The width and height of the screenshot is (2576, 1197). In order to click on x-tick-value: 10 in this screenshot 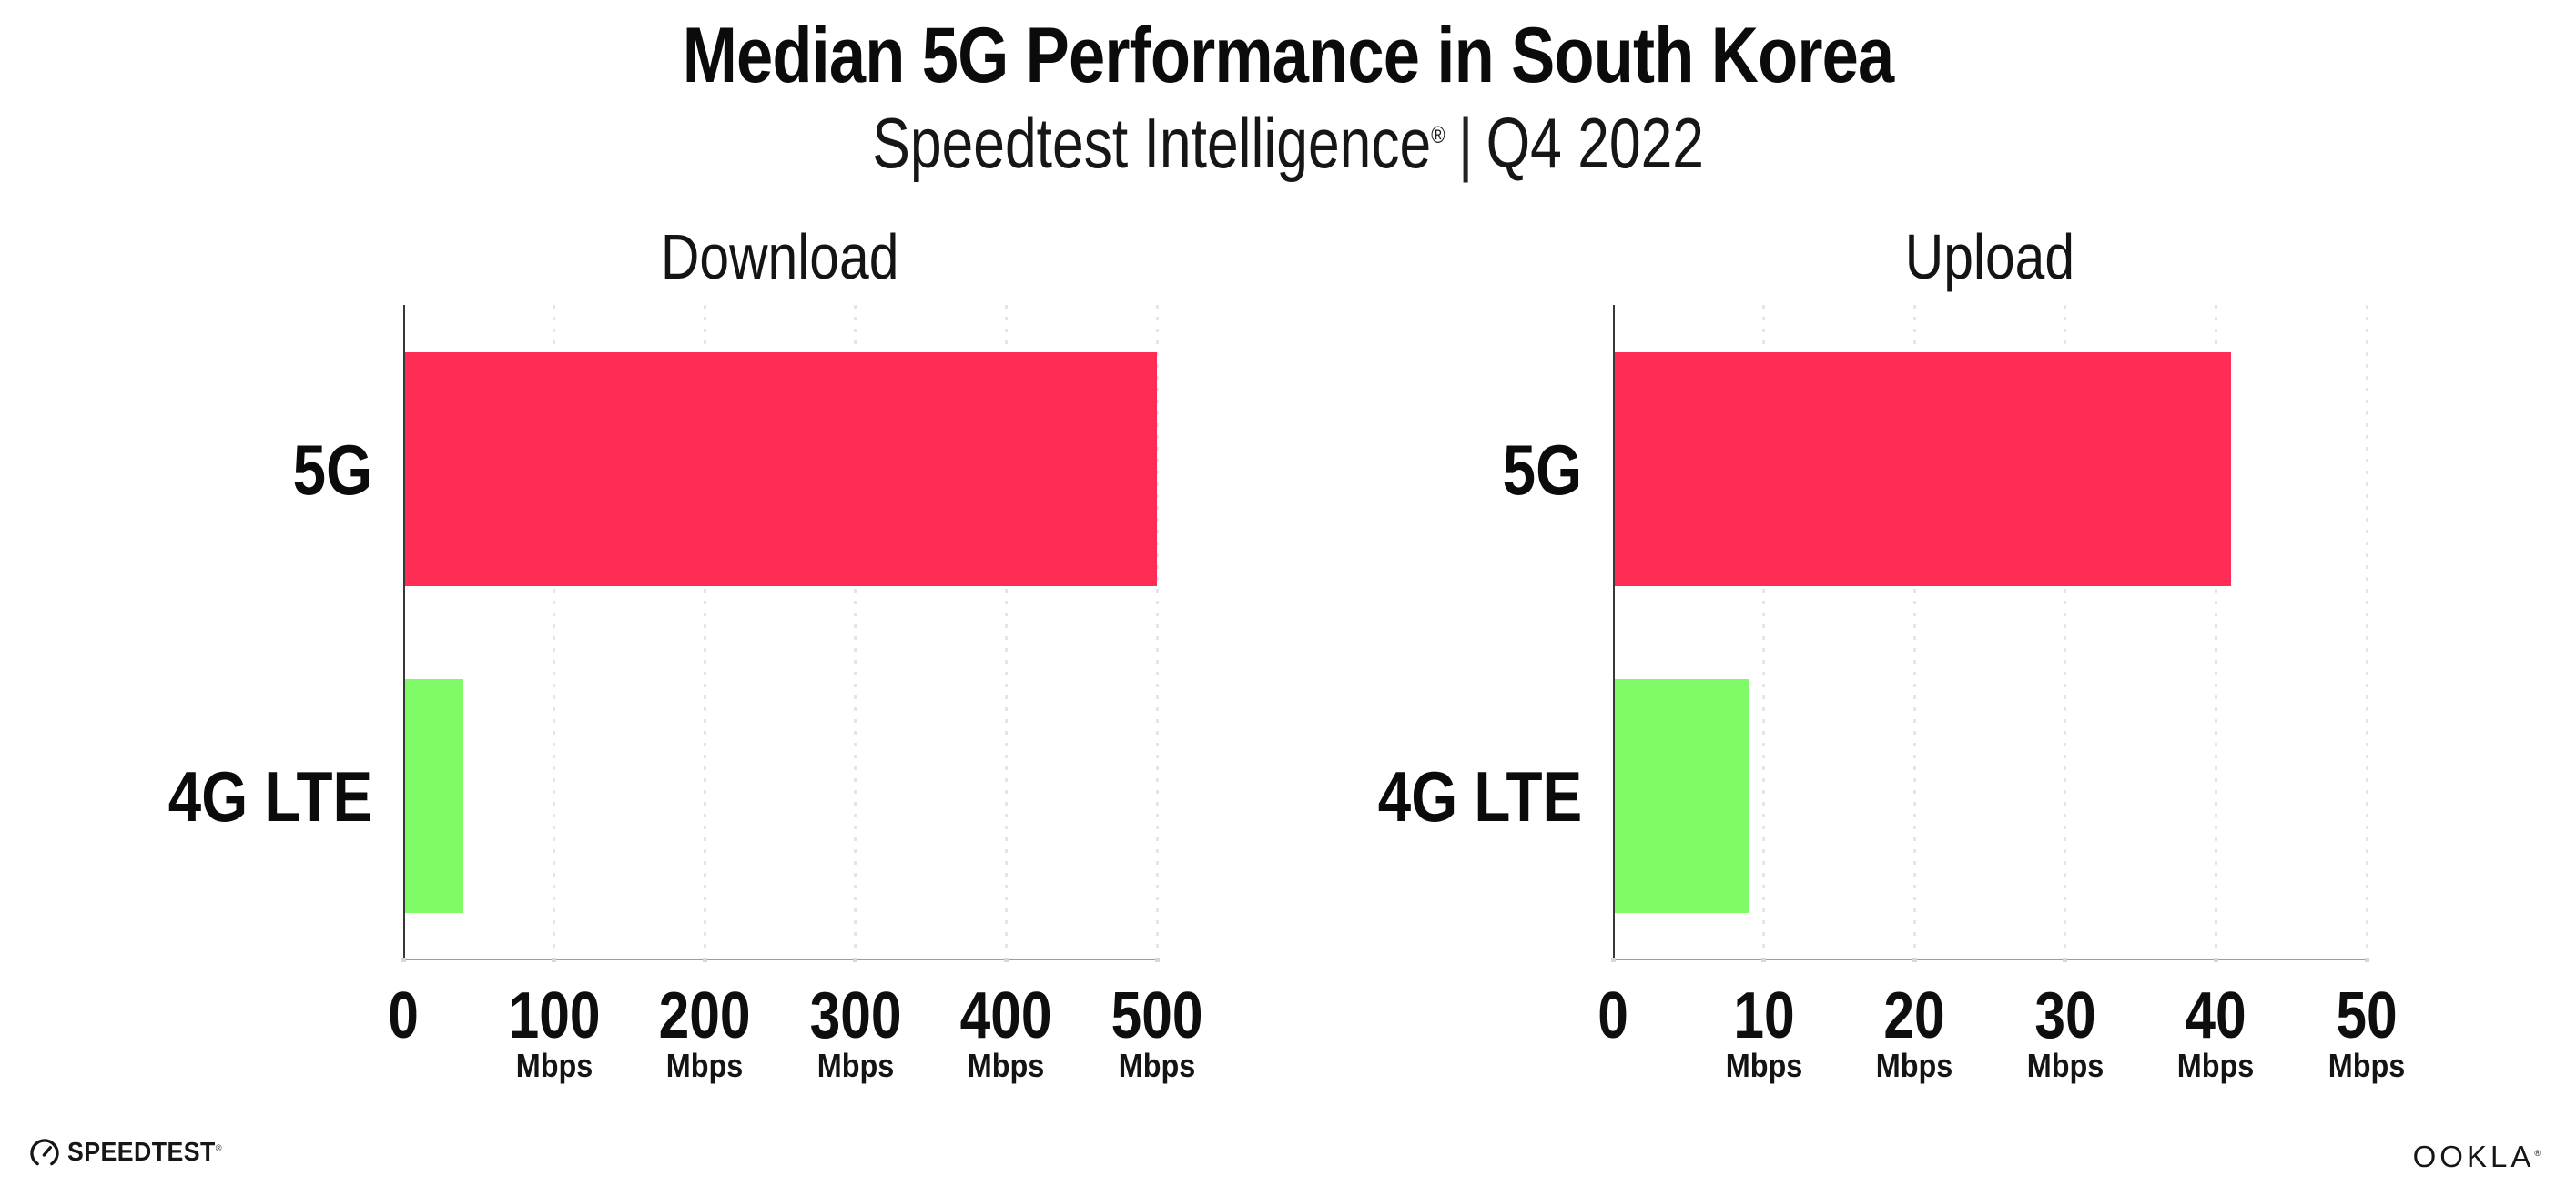, I will do `click(1763, 1015)`.